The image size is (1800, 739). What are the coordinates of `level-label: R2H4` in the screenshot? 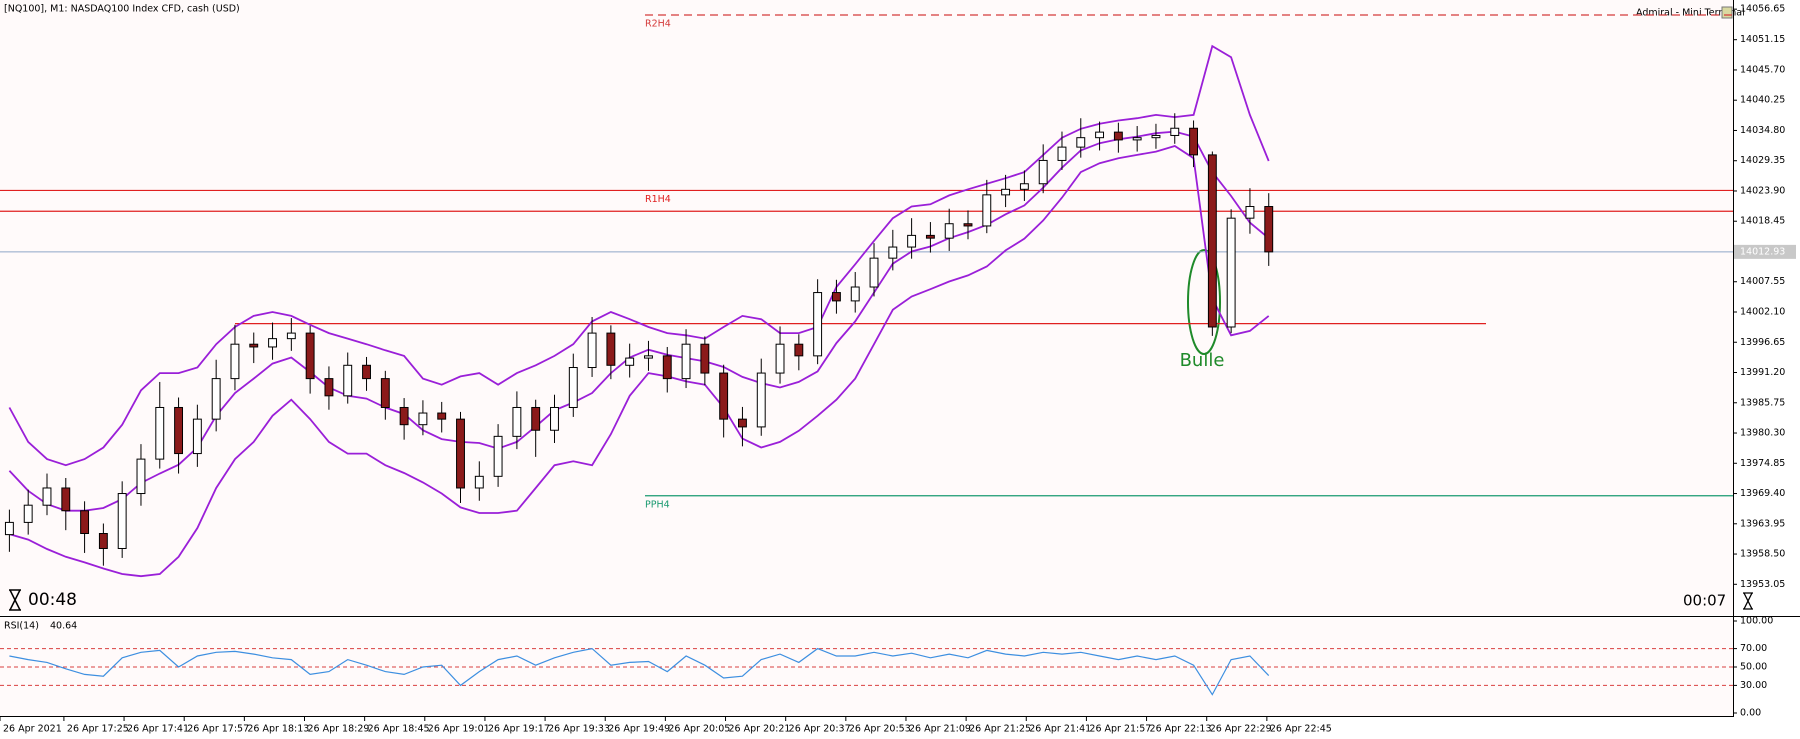 It's located at (658, 23).